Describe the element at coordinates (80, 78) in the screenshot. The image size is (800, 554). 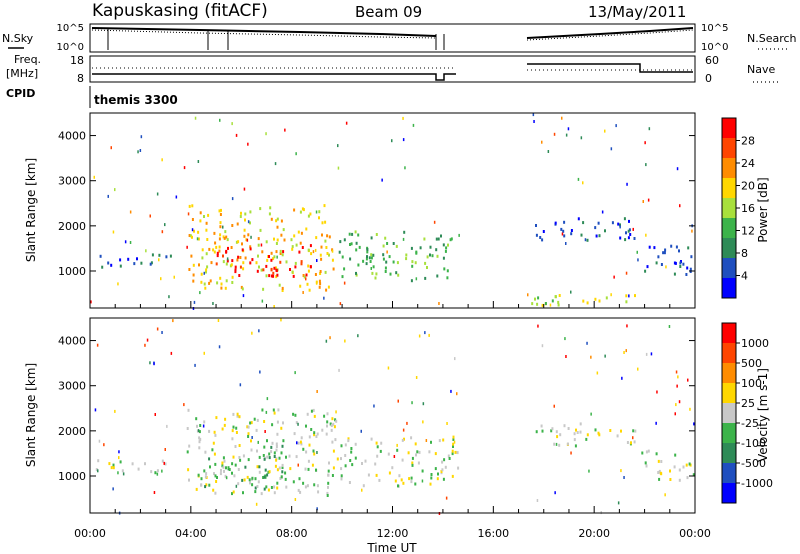
I see `freq-left-tick-bottom: 8` at that location.